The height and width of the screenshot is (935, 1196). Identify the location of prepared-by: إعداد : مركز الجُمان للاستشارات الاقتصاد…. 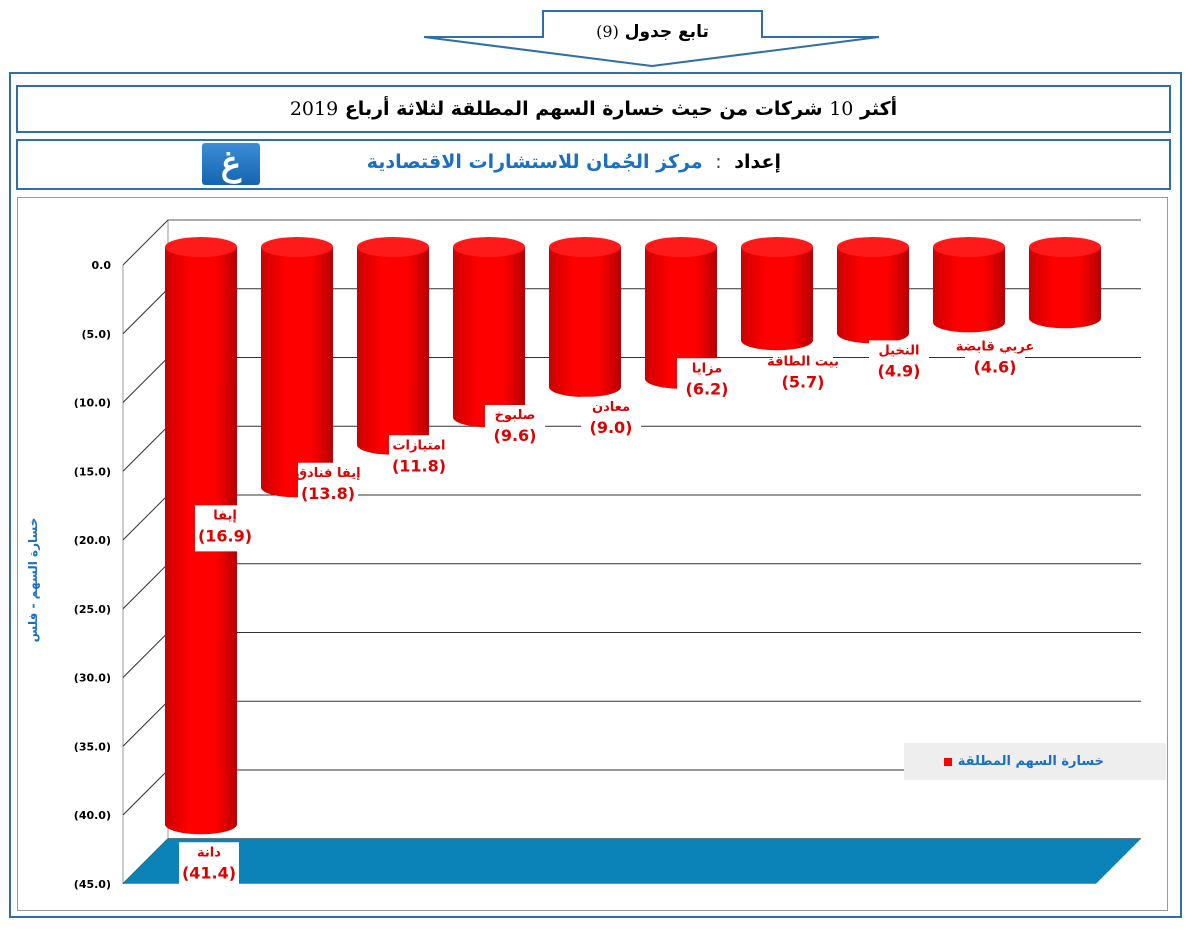
(574, 162).